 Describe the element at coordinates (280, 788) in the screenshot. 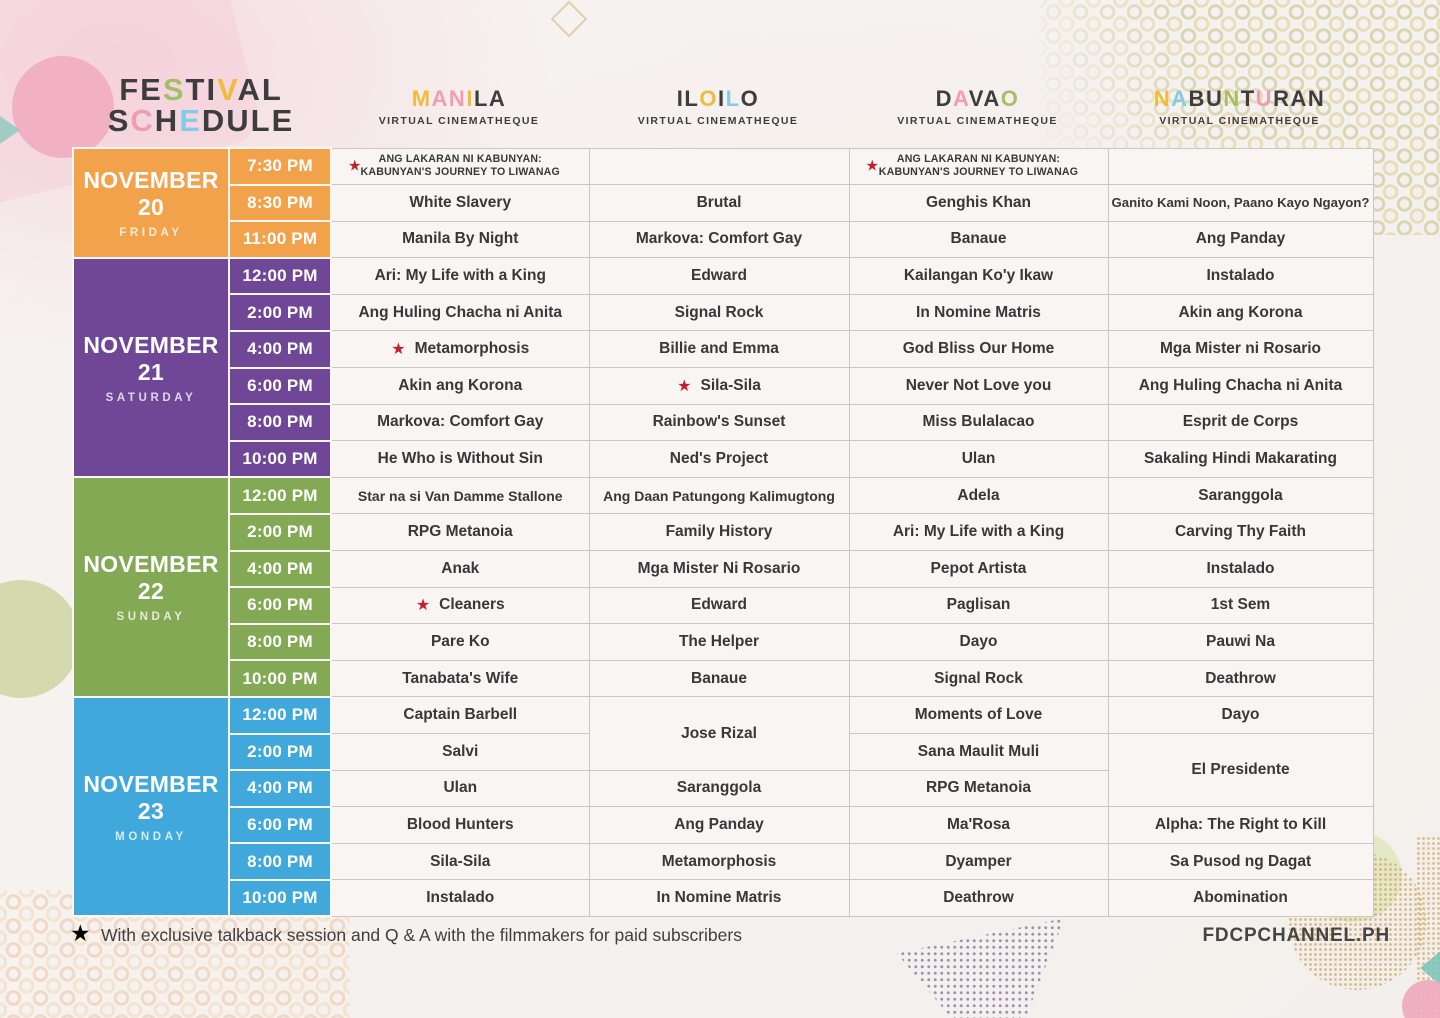

I see `time-cell: 4:00 PM` at that location.